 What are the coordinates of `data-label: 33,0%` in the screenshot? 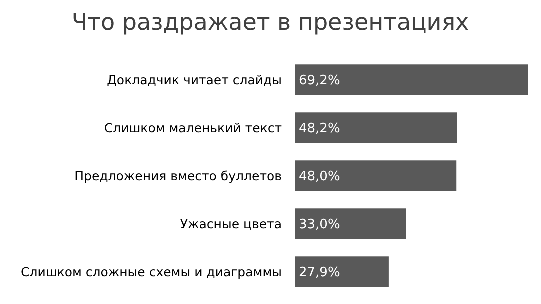 It's located at (319, 225).